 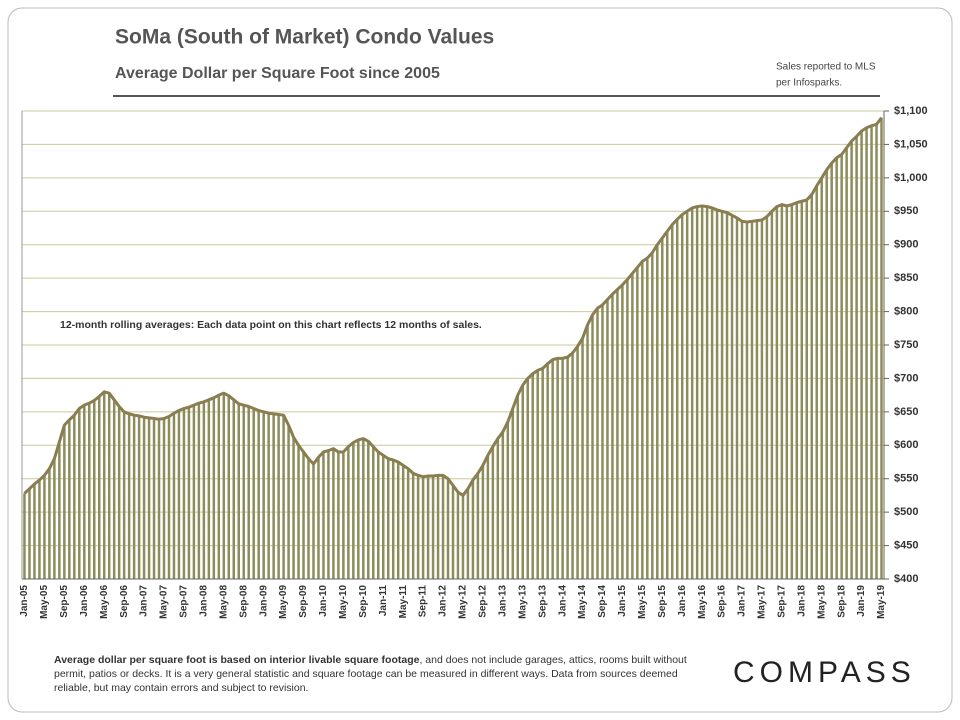 What do you see at coordinates (64, 601) in the screenshot?
I see `x-tick-label: Sep-05` at bounding box center [64, 601].